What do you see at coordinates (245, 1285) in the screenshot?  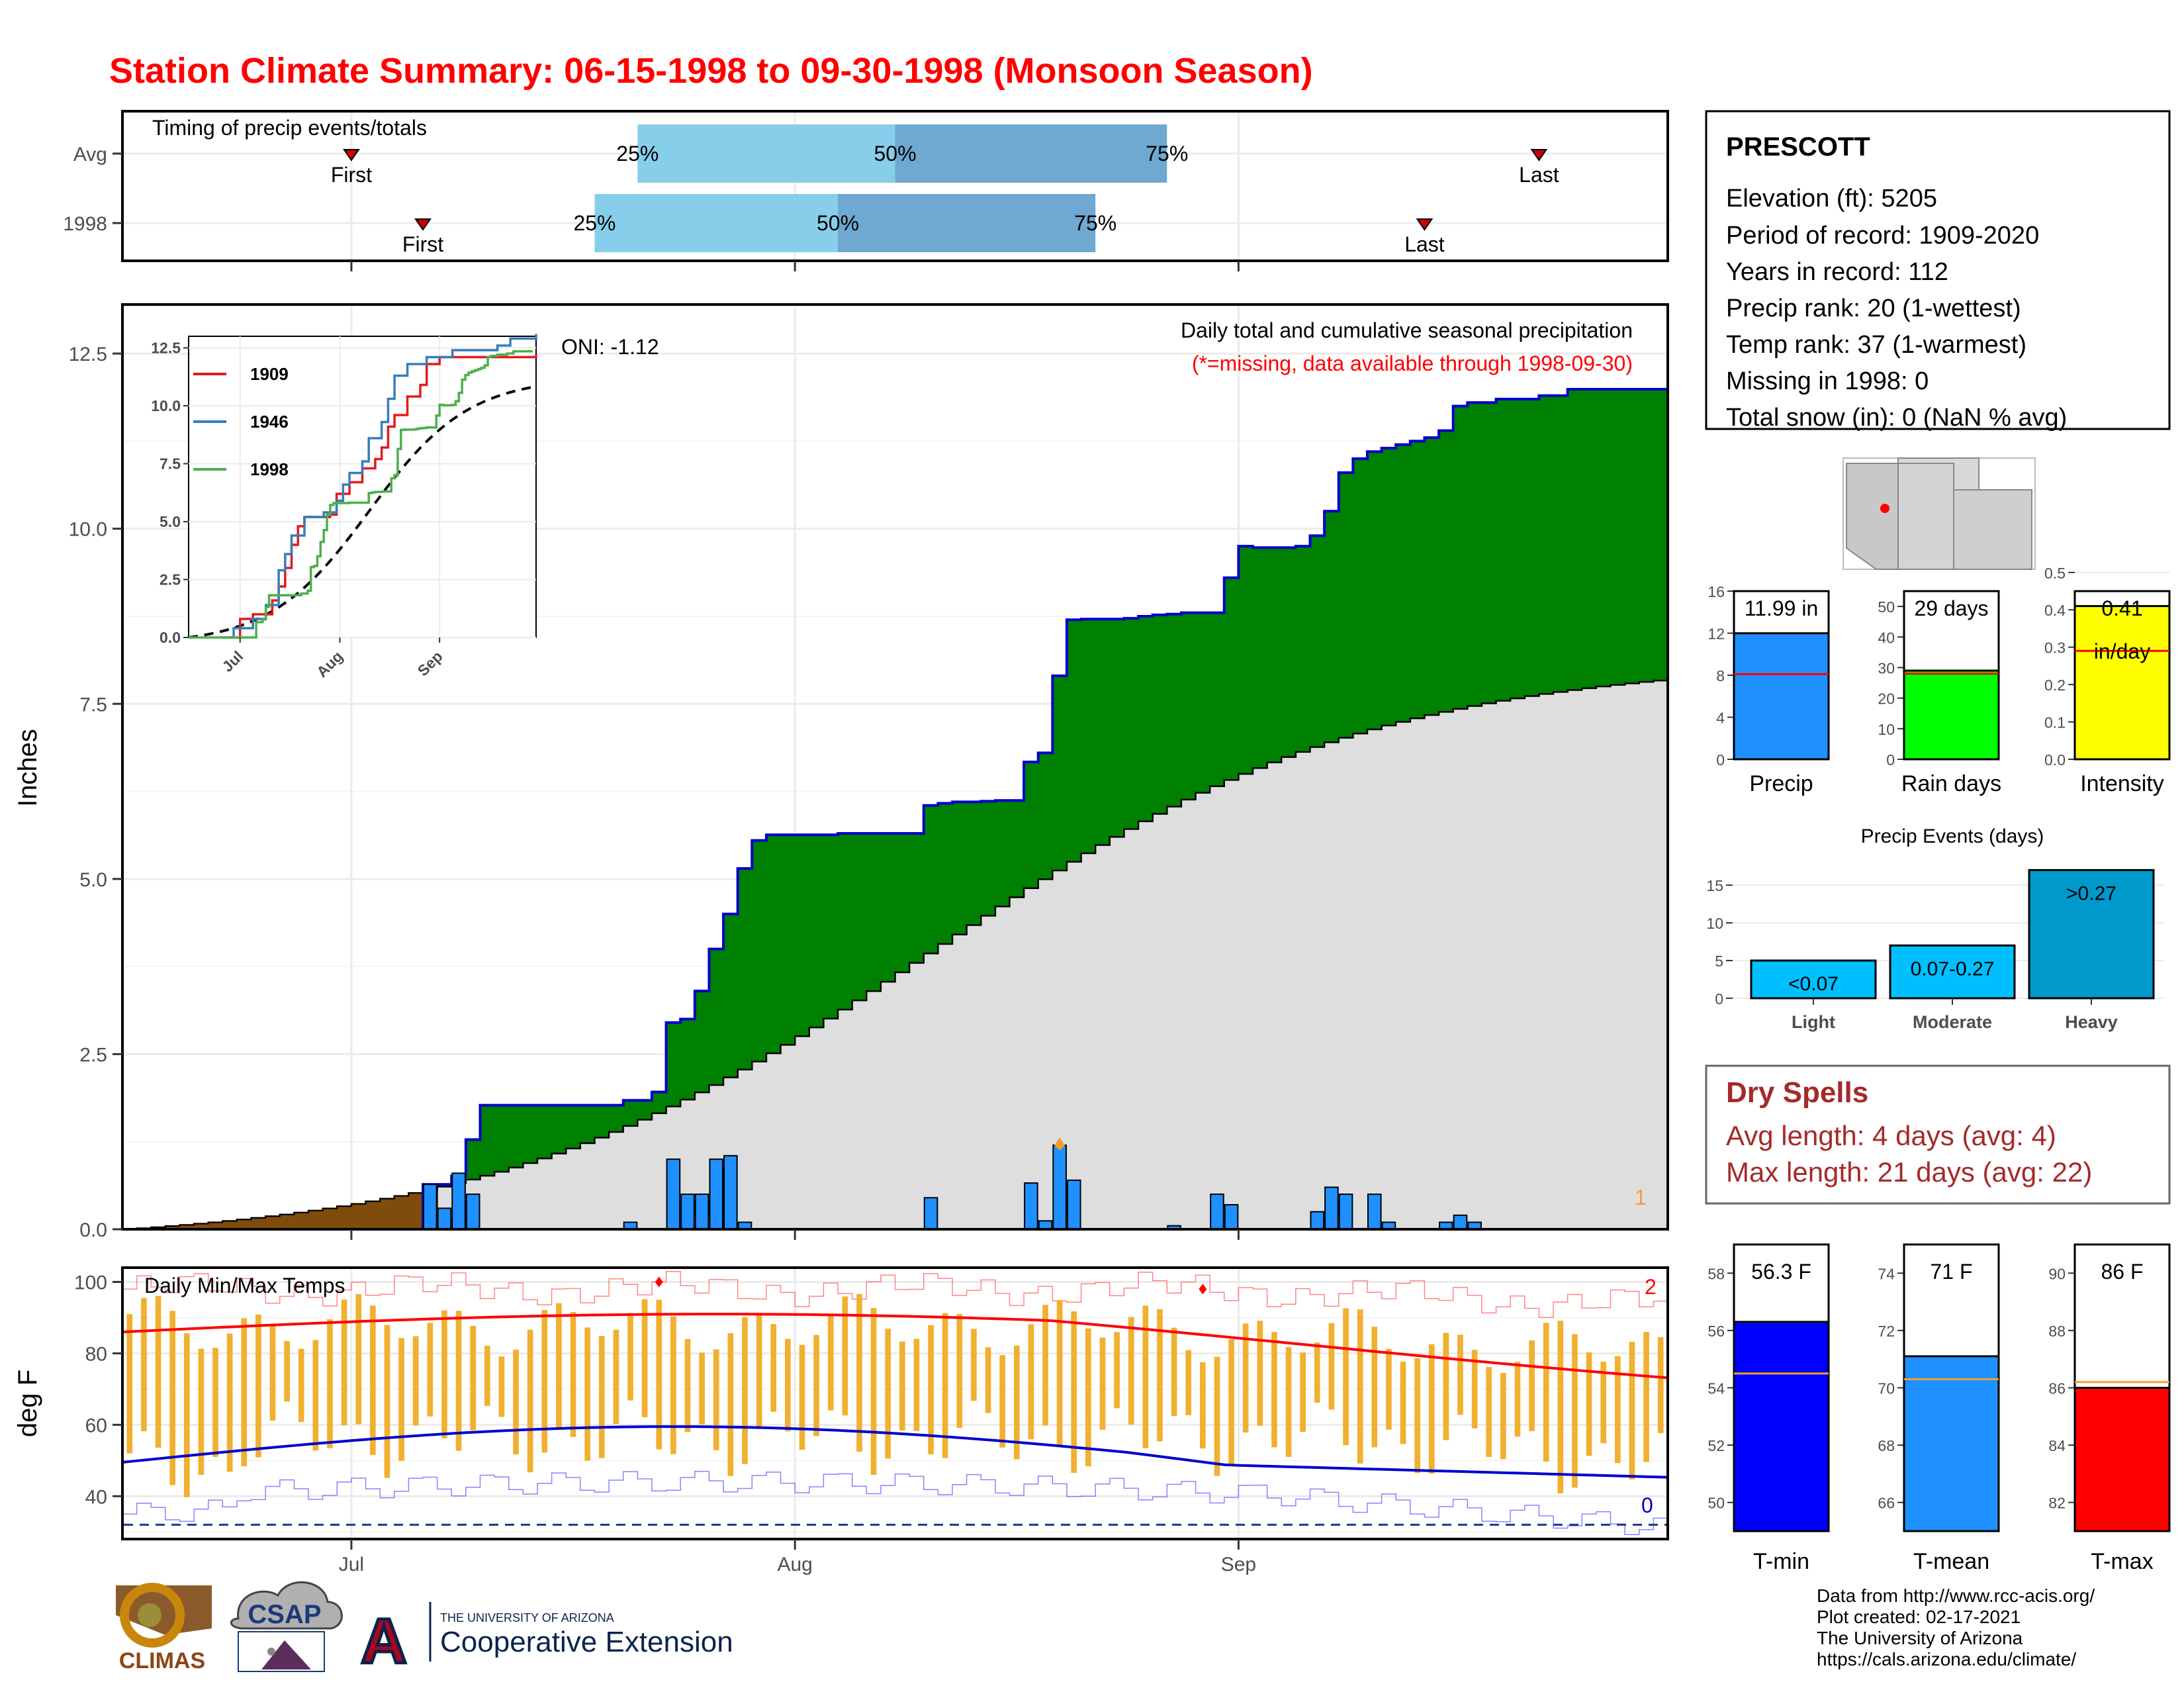 I see `temp-title: Daily Min/Max Temps` at bounding box center [245, 1285].